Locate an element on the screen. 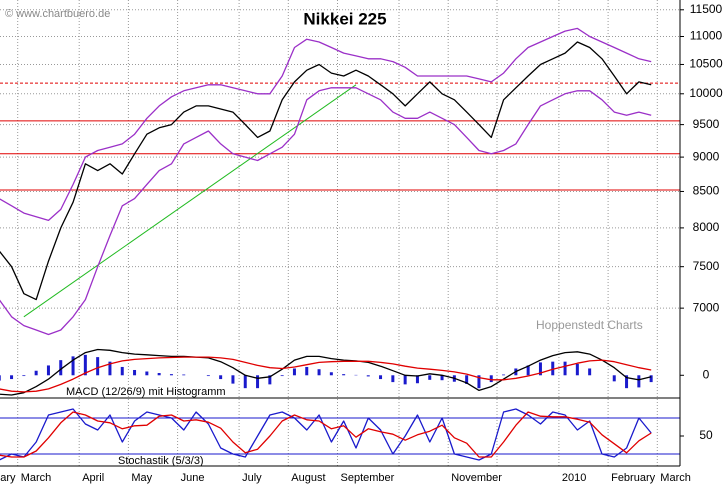 The image size is (723, 486). y-tick-label: 9000 is located at coordinates (706, 156).